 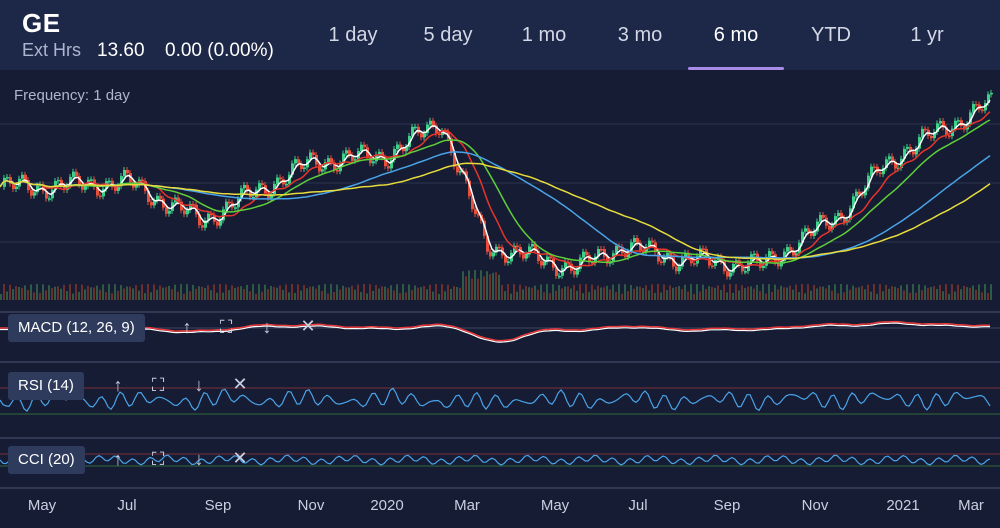 What do you see at coordinates (495, 460) in the screenshot?
I see `cci-line` at bounding box center [495, 460].